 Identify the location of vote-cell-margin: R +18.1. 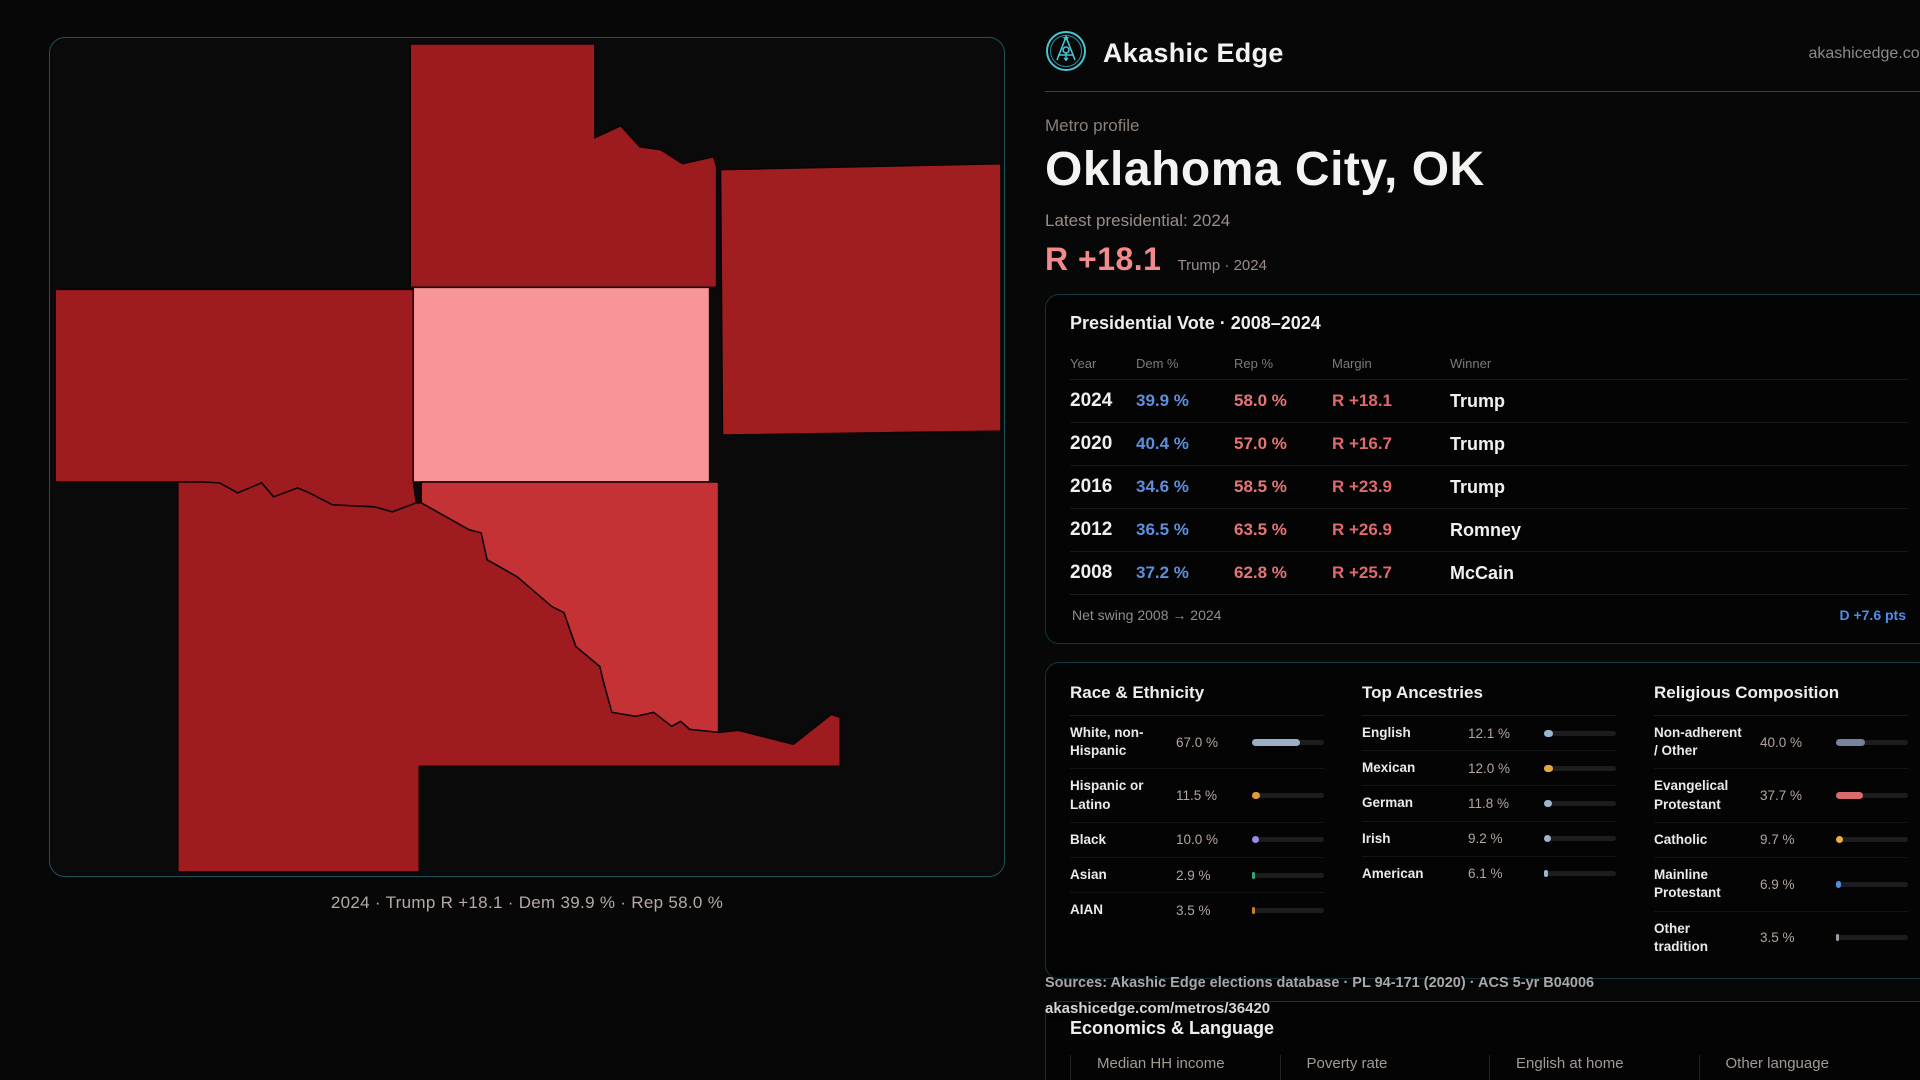
(1362, 400).